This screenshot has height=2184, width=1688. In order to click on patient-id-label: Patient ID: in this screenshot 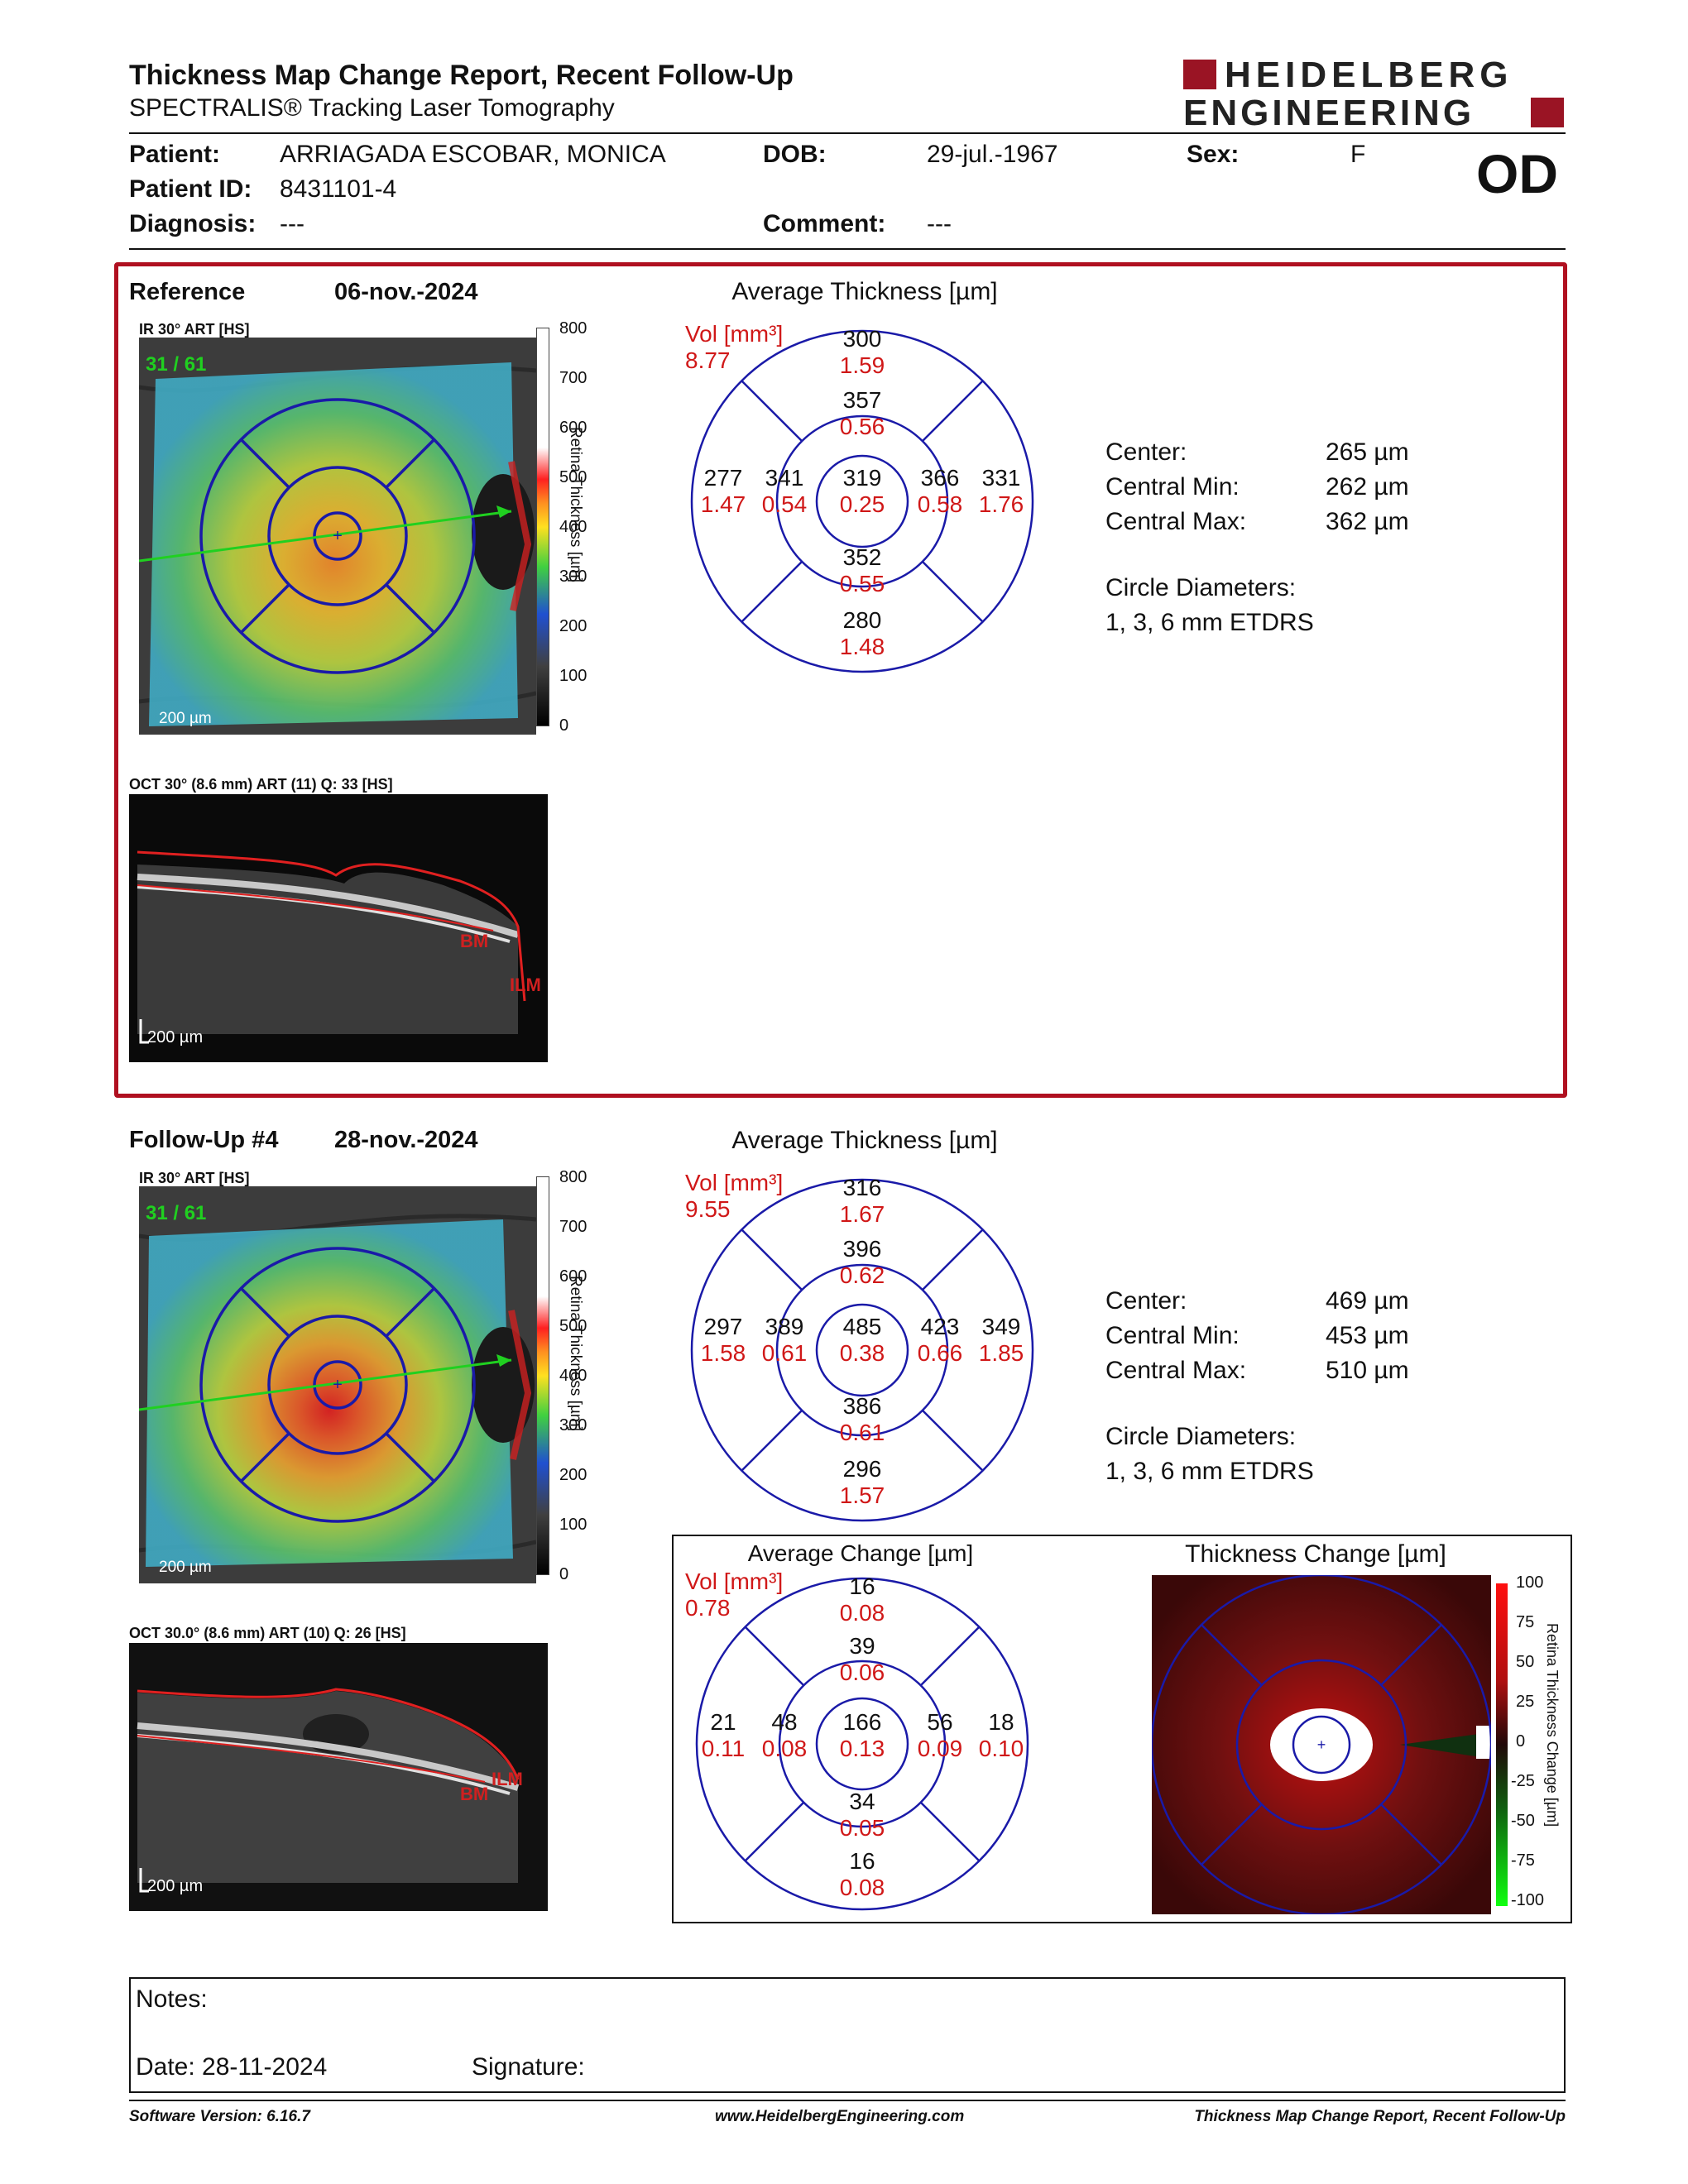, I will do `click(190, 189)`.